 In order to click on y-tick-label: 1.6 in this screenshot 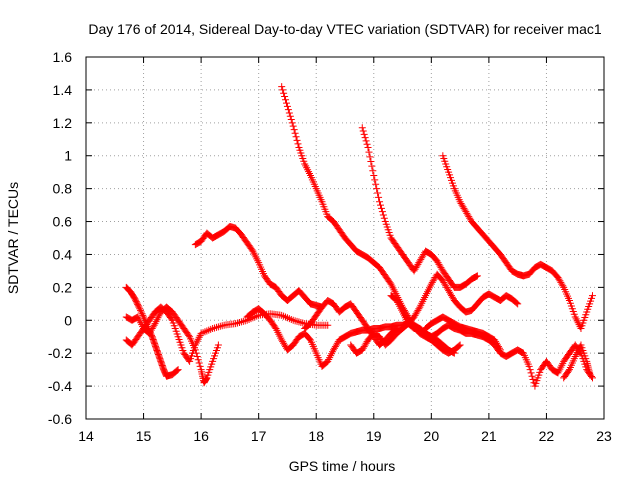, I will do `click(63, 57)`.